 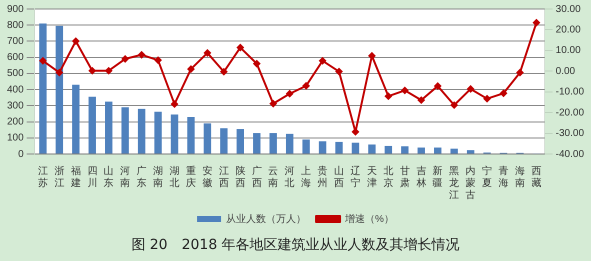 What do you see at coordinates (355, 176) in the screenshot?
I see `x-tick-label: 辽宁` at bounding box center [355, 176].